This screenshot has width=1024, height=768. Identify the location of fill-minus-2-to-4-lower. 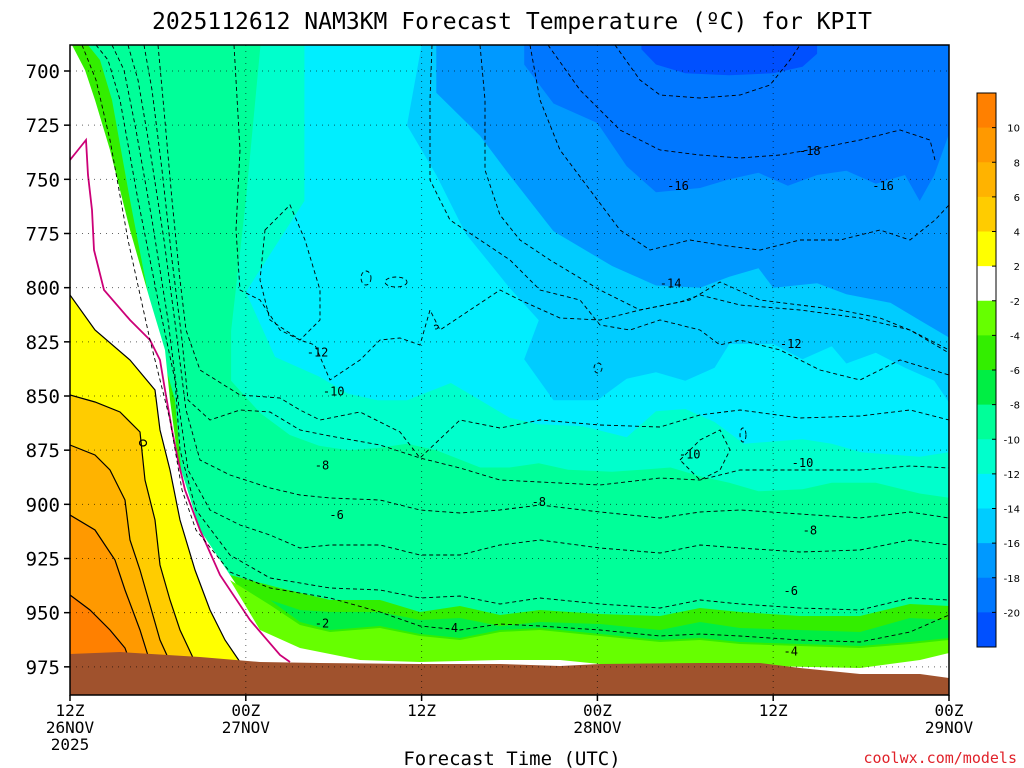
(589, 624).